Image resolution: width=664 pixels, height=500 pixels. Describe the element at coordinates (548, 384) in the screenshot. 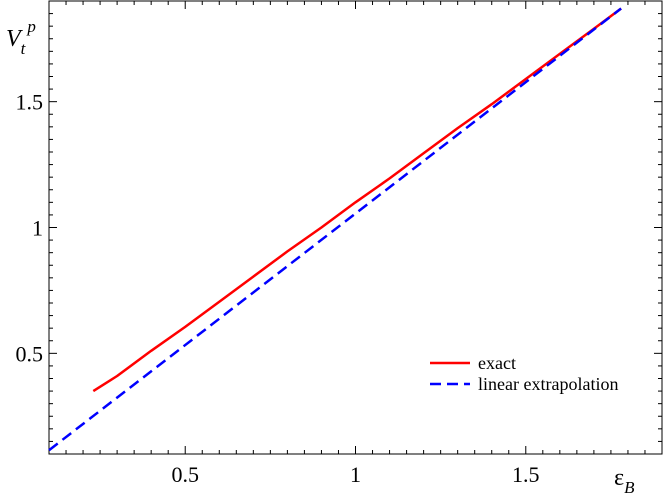

I see `legend-label-linear-extrapolation: linear extrapolation` at that location.